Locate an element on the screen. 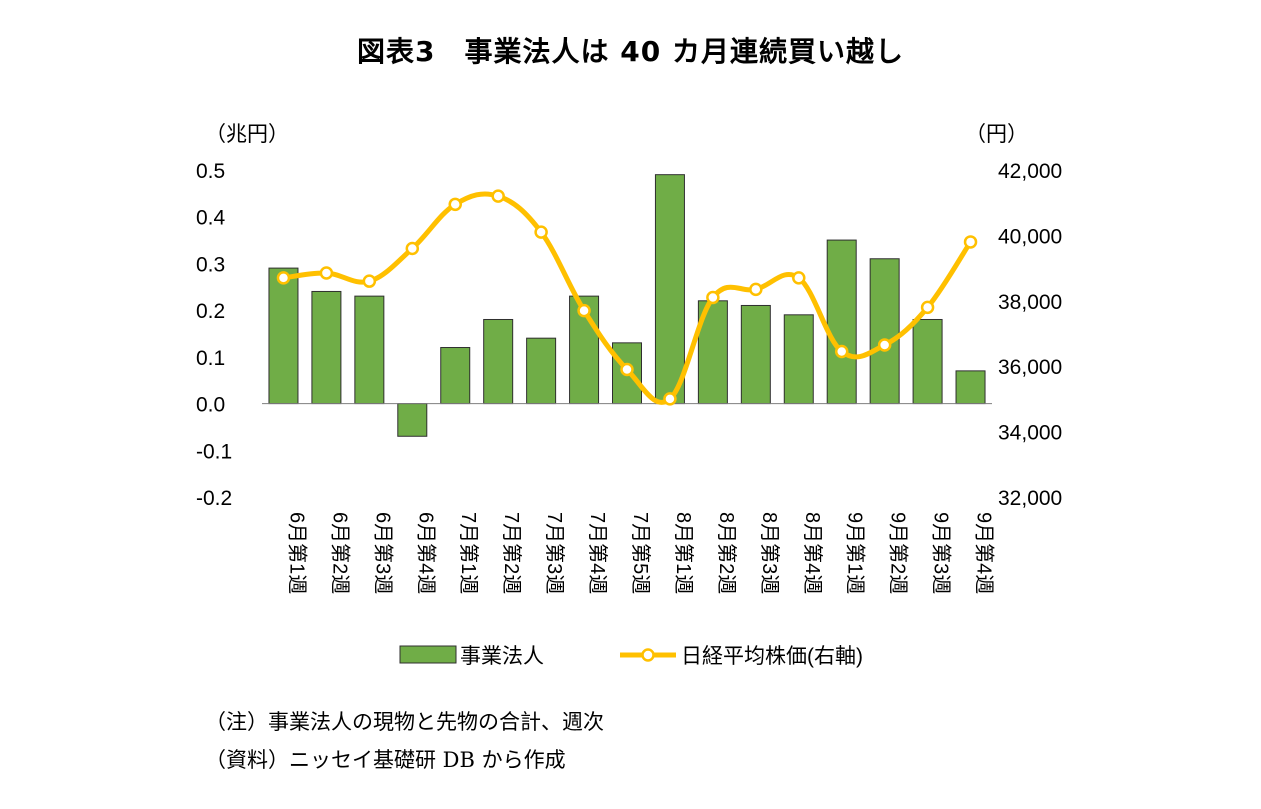  category-label: 7月第3週 is located at coordinates (554, 553).